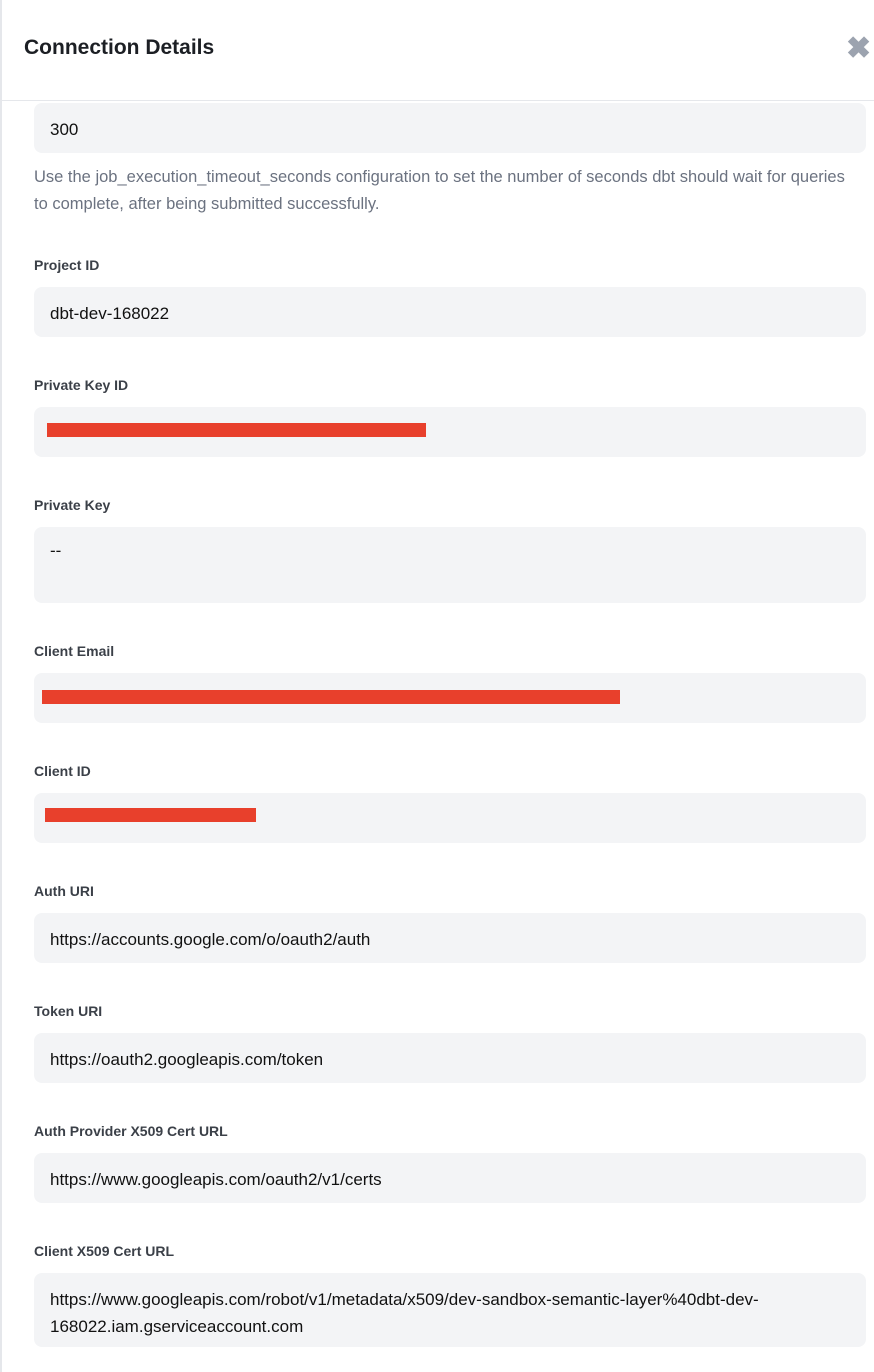  I want to click on field-label: Auth Provider X509 Cert URL, so click(131, 1131).